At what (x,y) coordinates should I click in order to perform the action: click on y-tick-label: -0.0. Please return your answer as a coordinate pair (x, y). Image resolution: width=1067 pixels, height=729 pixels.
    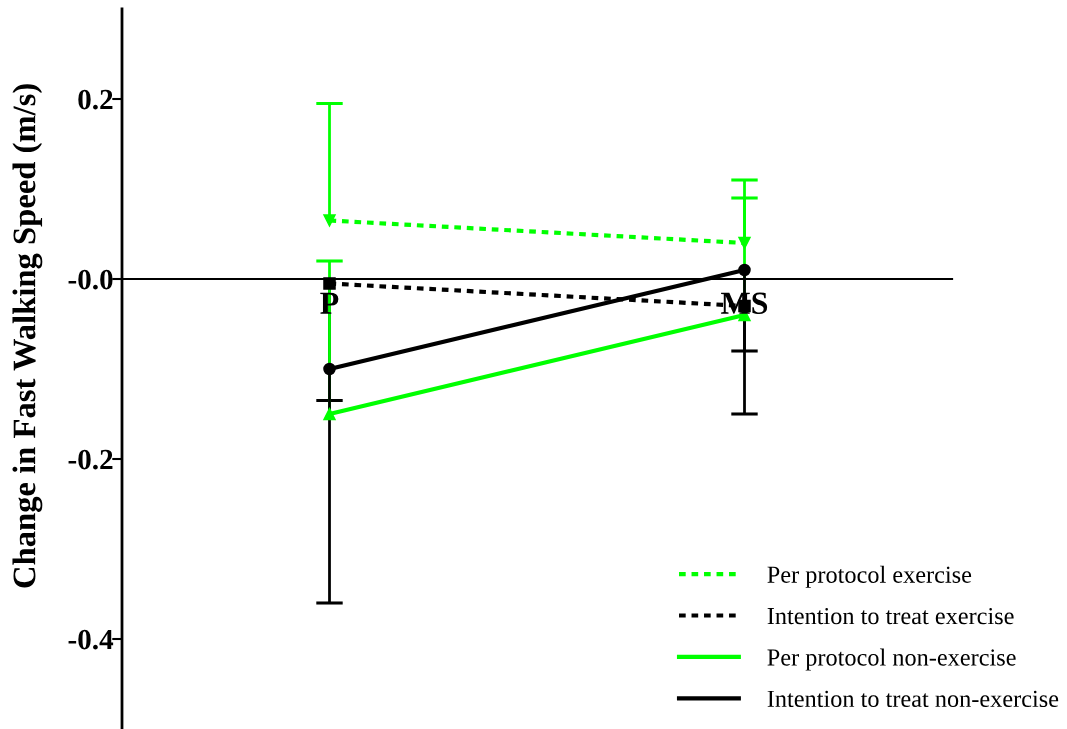
    Looking at the image, I should click on (90, 279).